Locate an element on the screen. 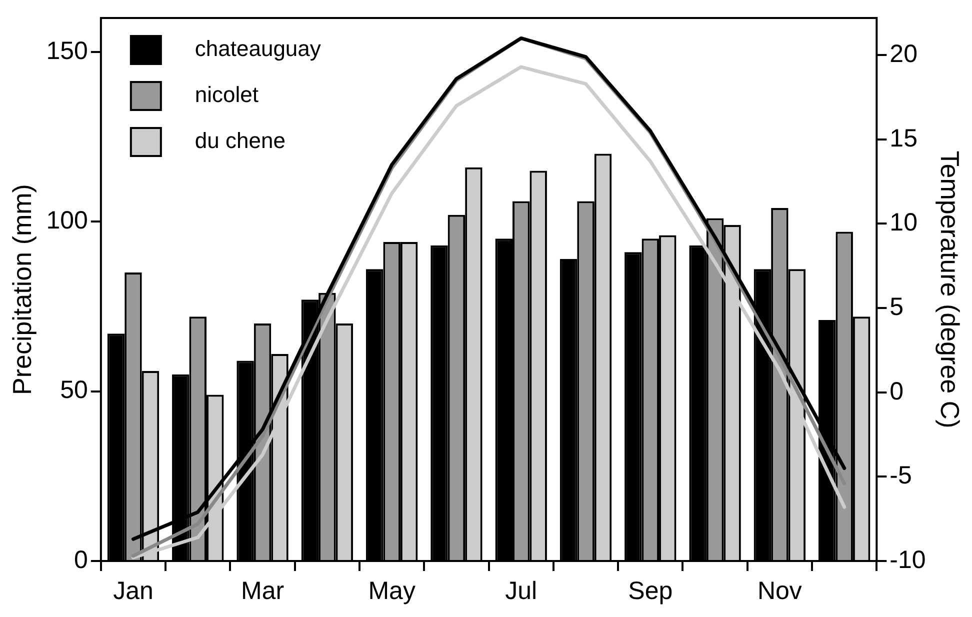 The height and width of the screenshot is (617, 972). y2-tick-label: 20 is located at coordinates (904, 54).